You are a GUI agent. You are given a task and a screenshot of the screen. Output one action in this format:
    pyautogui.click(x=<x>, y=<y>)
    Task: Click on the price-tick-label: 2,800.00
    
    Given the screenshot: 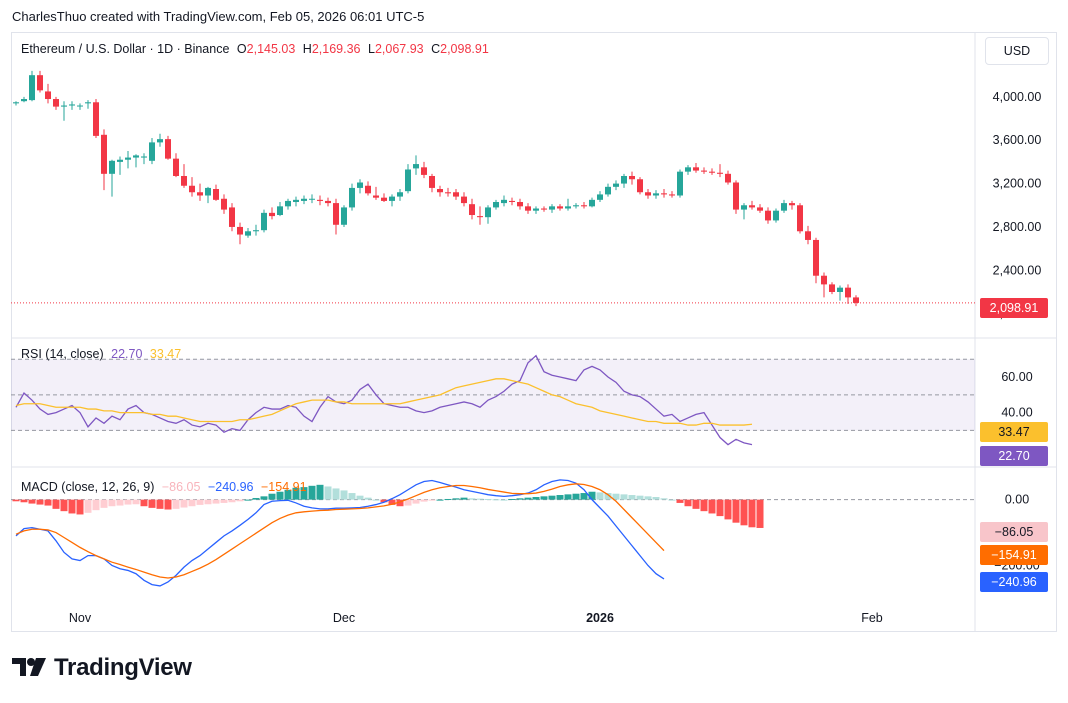 What is the action you would take?
    pyautogui.click(x=1017, y=227)
    